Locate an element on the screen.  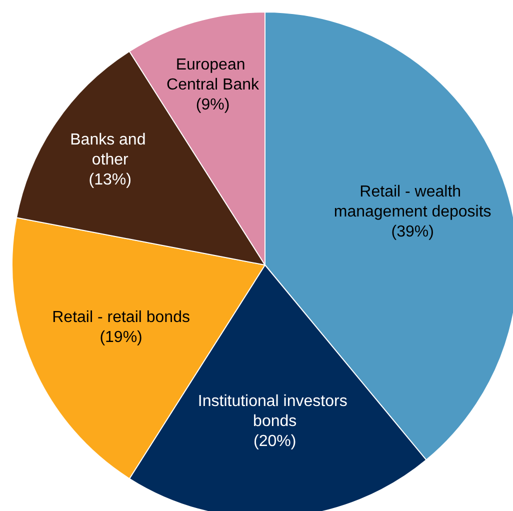
slice-label: Institutional investors bonds is located at coordinates (275, 411).